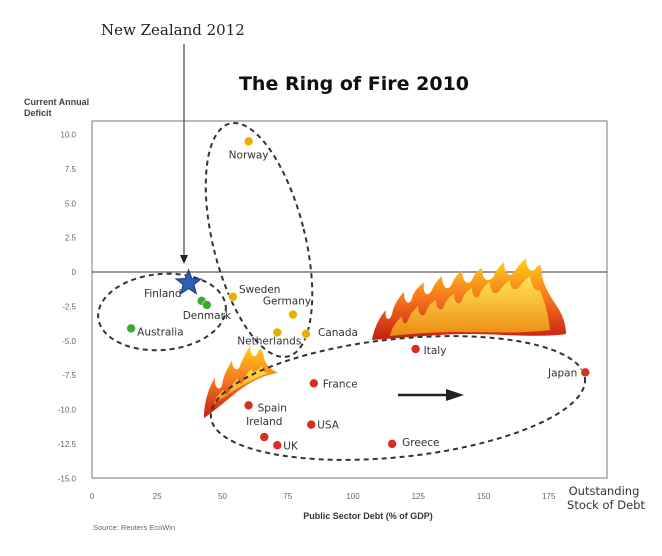 This screenshot has height=556, width=662. What do you see at coordinates (56, 102) in the screenshot?
I see `y-axis-label-line1: Current Annual` at bounding box center [56, 102].